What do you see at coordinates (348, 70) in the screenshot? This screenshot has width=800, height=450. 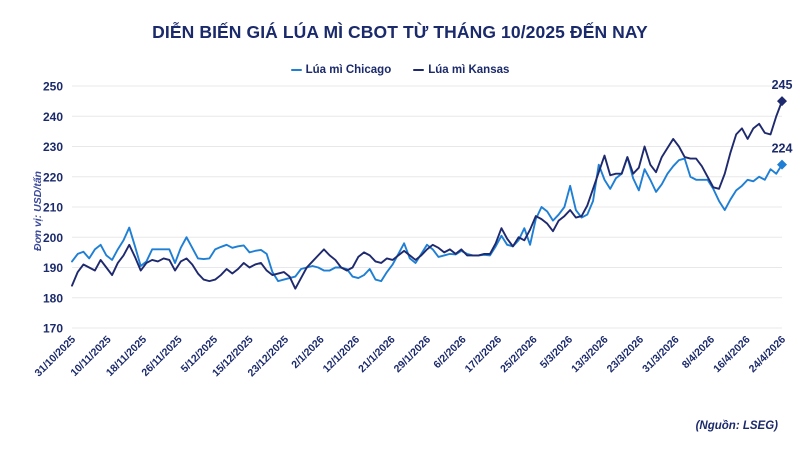 I see `legend-label-chicago: Lúa mì Chicago` at bounding box center [348, 70].